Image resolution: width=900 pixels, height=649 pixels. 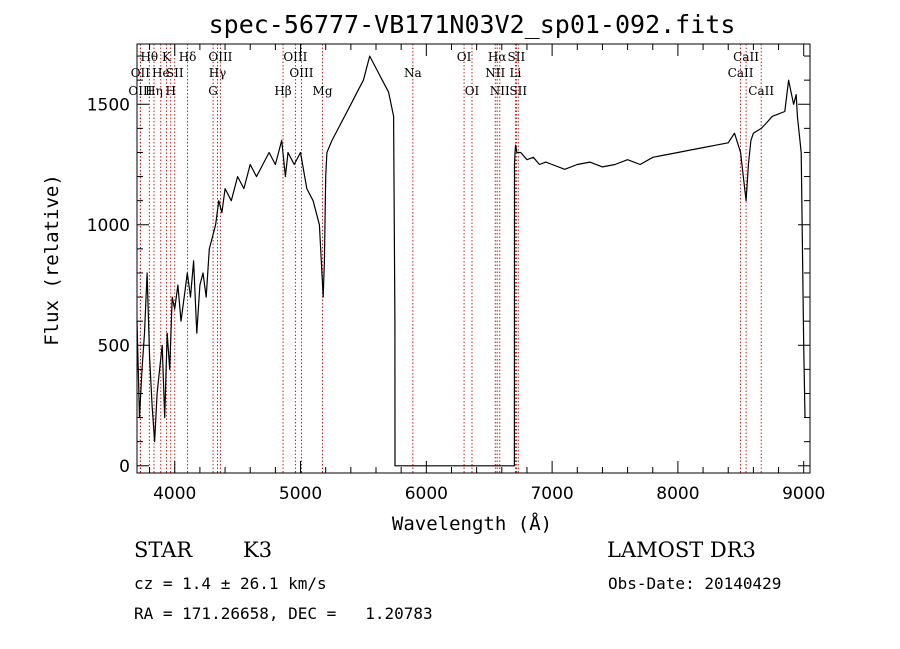 What do you see at coordinates (124, 467) in the screenshot?
I see `y-tick-label-0: 0` at bounding box center [124, 467].